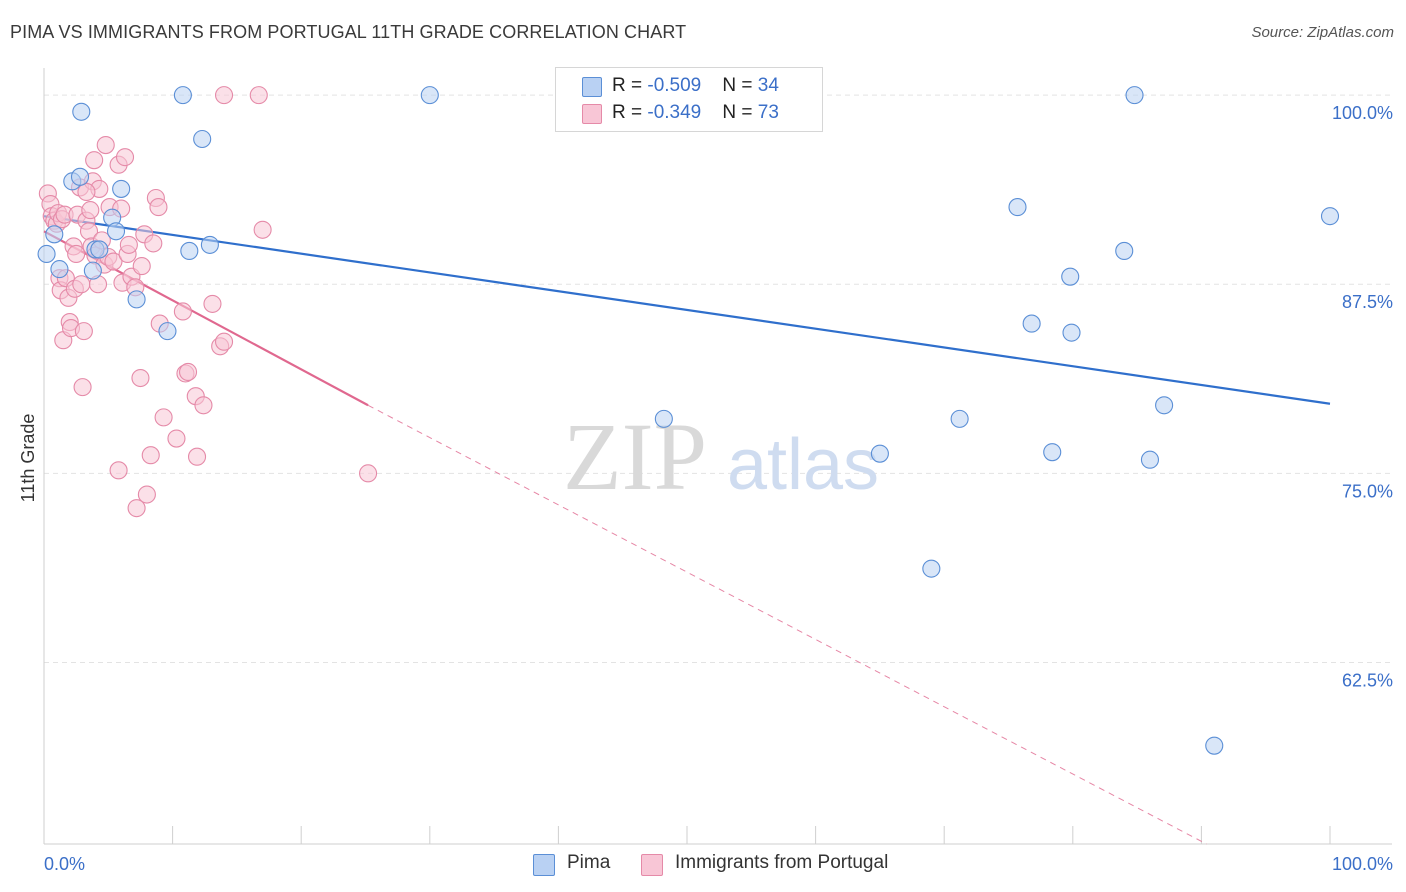 Image resolution: width=1406 pixels, height=892 pixels. What do you see at coordinates (544, 865) in the screenshot?
I see `legend-pima-swatch` at bounding box center [544, 865].